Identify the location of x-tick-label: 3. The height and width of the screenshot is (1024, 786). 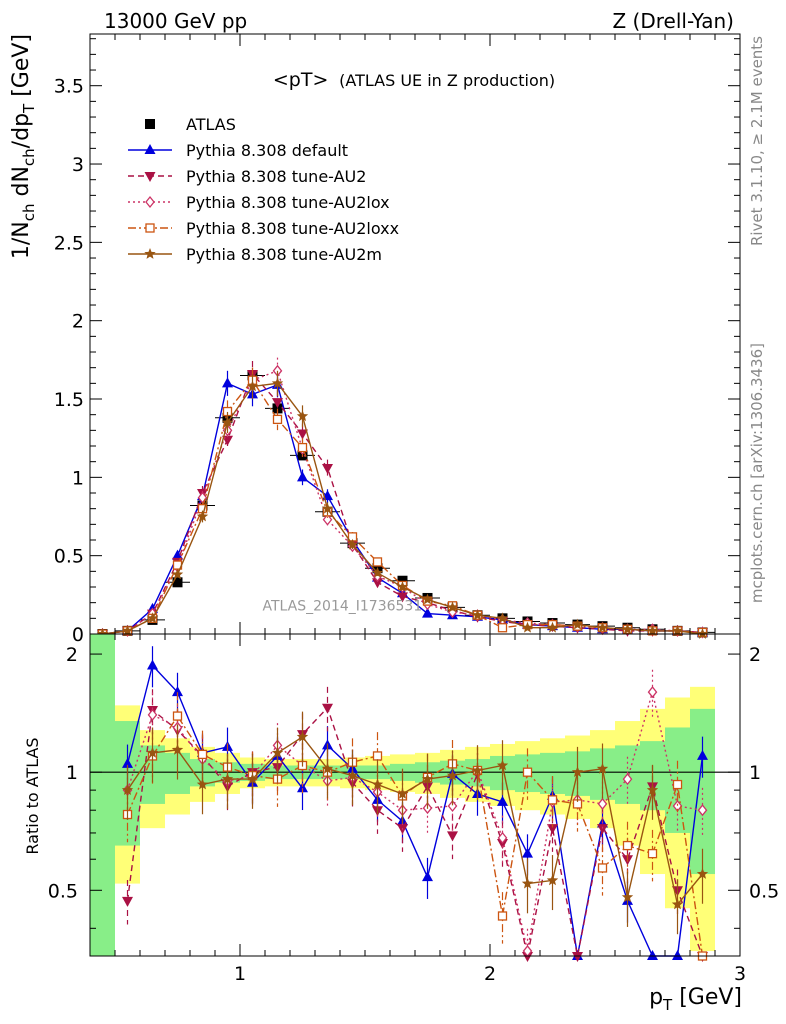
(740, 974).